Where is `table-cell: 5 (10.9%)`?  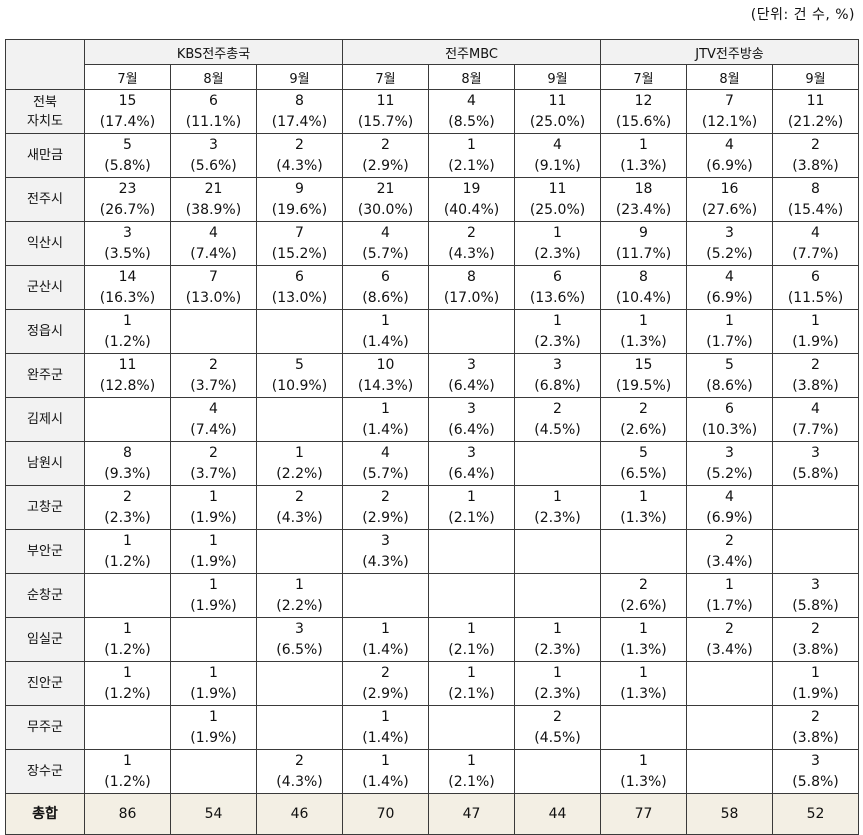
table-cell: 5 (10.9%) is located at coordinates (299, 375).